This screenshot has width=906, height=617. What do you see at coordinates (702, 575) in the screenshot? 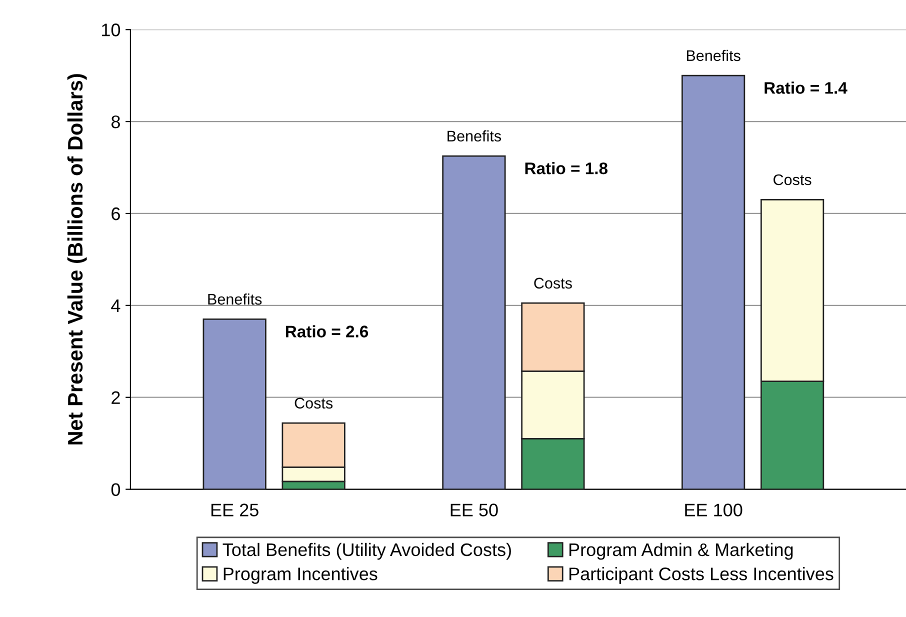
I see `legend-label: Participant Costs Less Incentives` at bounding box center [702, 575].